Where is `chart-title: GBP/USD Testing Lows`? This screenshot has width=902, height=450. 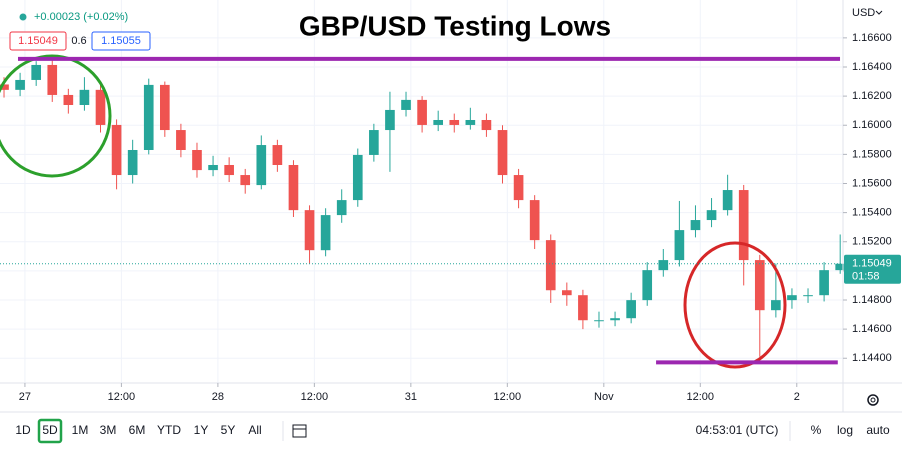 chart-title: GBP/USD Testing Lows is located at coordinates (455, 25).